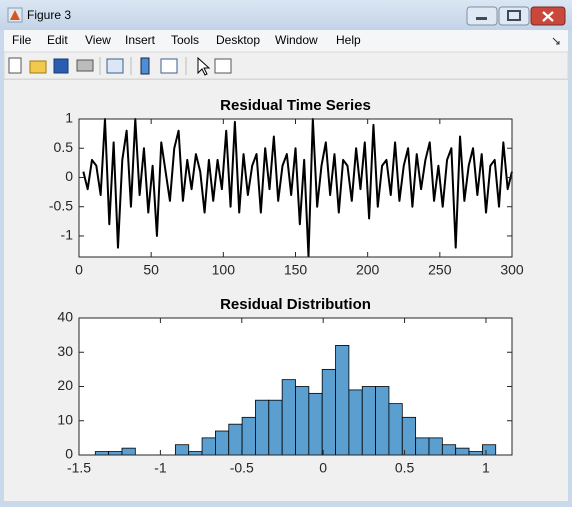 Image resolution: width=572 pixels, height=507 pixels. I want to click on minimize-button, so click(482, 16).